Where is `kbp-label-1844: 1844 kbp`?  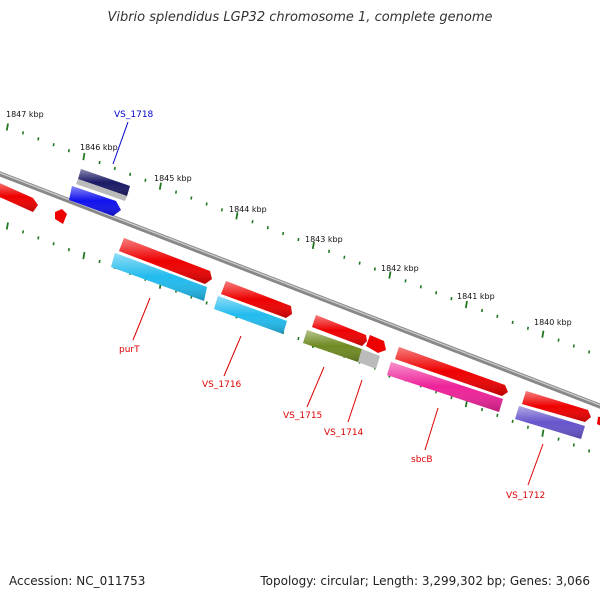 kbp-label-1844: 1844 kbp is located at coordinates (248, 209).